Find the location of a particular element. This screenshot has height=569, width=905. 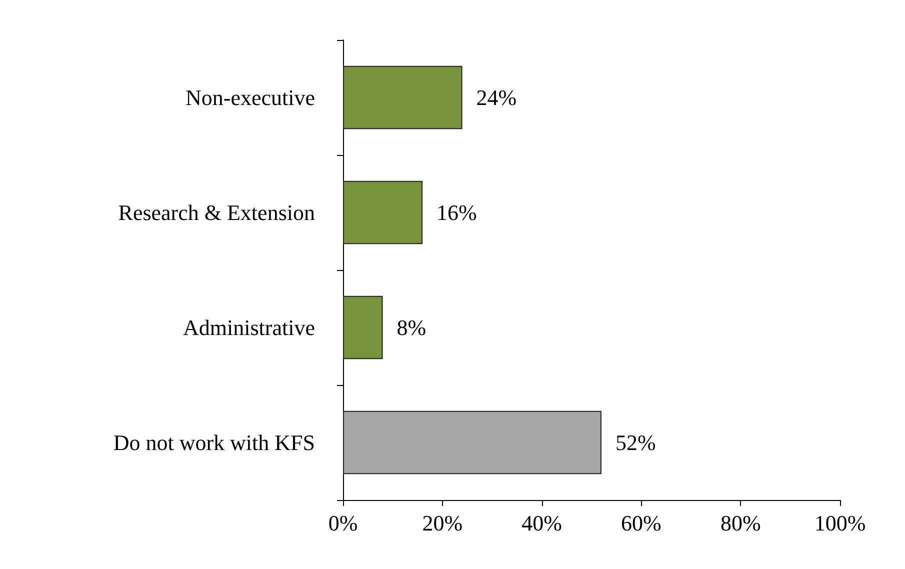

x-tick-label: 80% is located at coordinates (740, 523).